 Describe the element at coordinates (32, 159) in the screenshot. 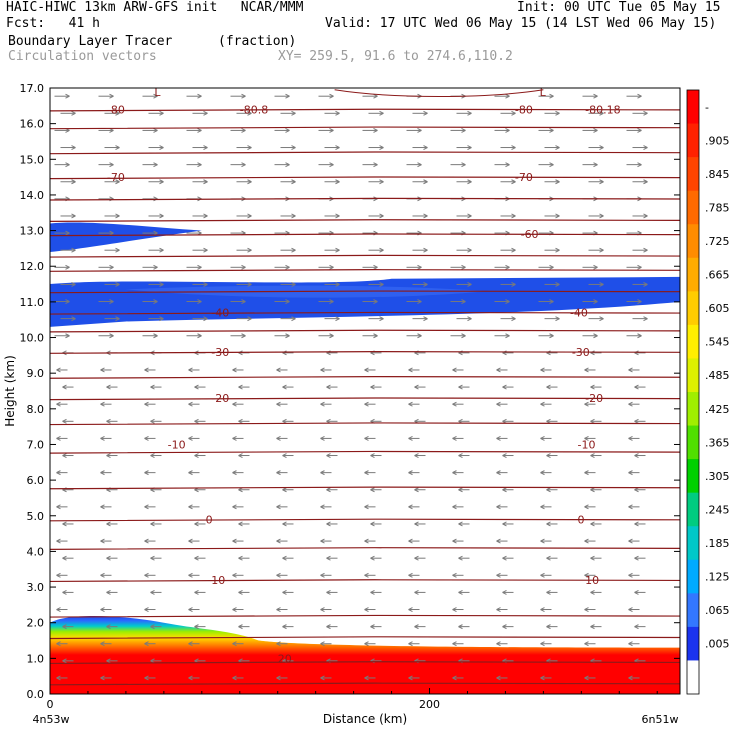

I see `y-tick-label: 15.0` at that location.